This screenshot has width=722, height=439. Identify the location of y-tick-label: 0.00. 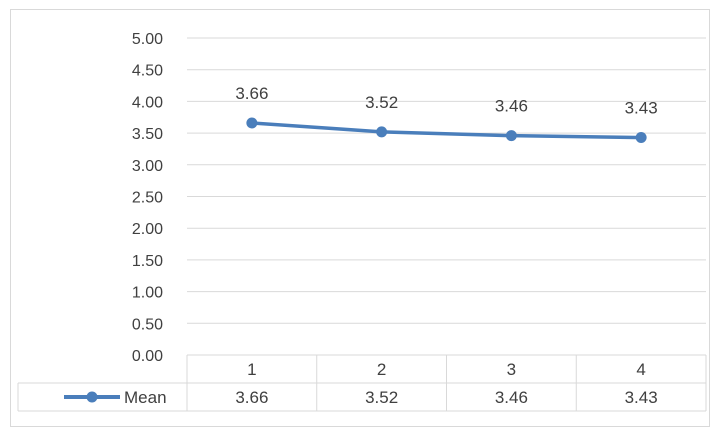
(147, 356).